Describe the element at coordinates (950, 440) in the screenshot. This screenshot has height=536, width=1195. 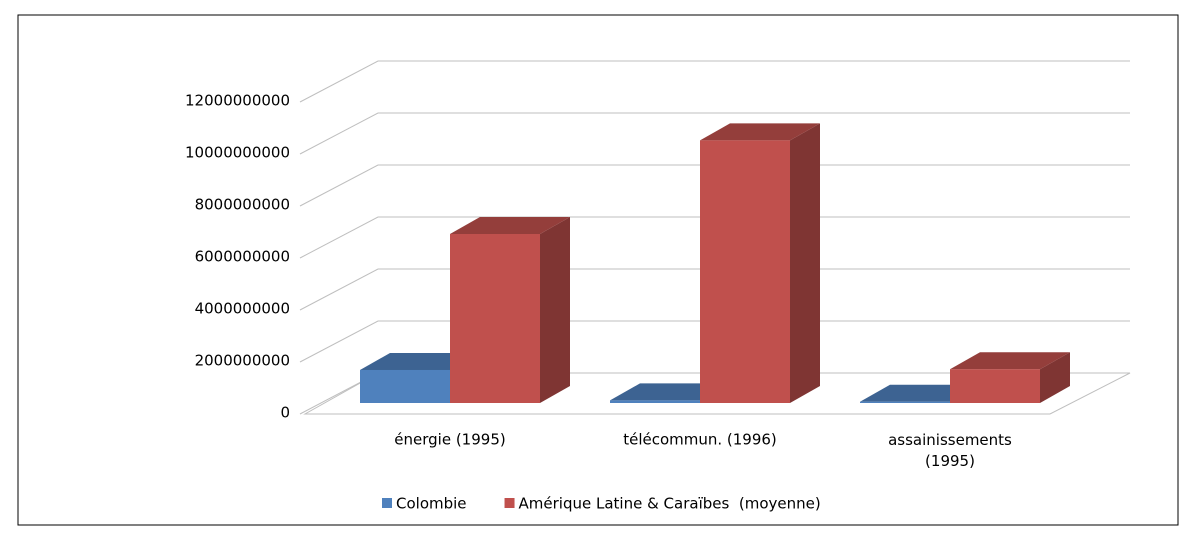
I see `x-tick-label-line: assainissements` at that location.